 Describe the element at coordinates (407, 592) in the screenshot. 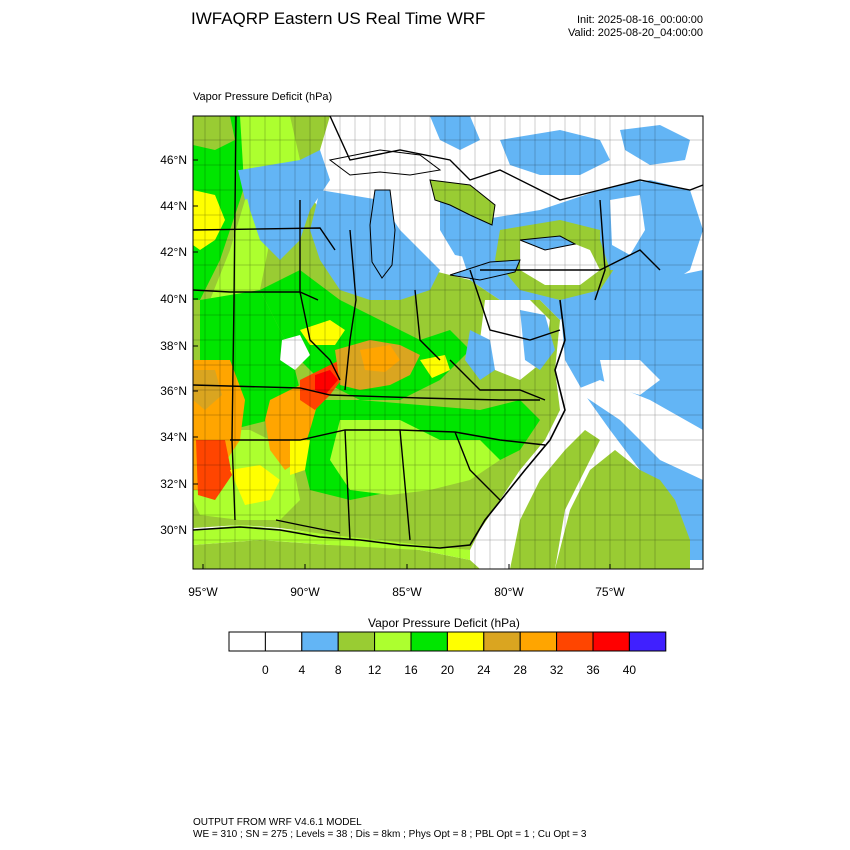

I see `lon-label: 85°W` at that location.